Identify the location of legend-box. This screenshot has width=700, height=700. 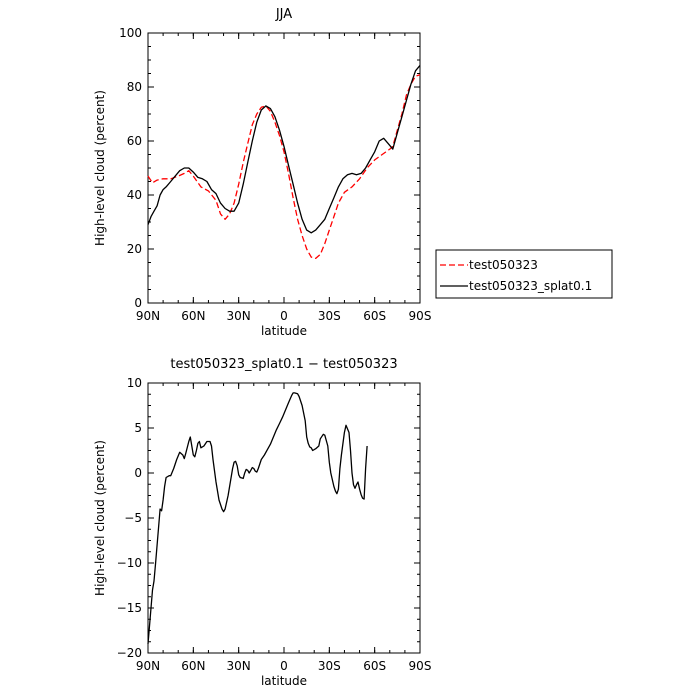
(524, 274).